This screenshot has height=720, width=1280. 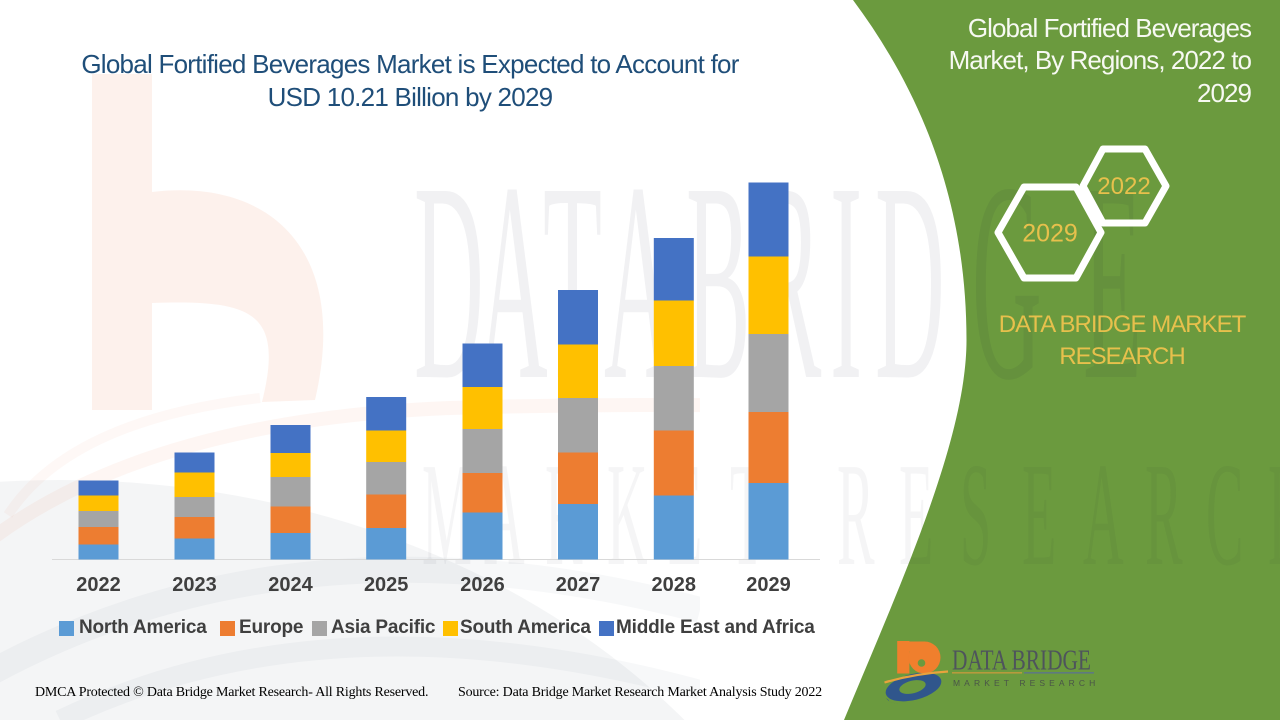 I want to click on svg-text: DATA BRIDGE, so click(x=1021, y=661).